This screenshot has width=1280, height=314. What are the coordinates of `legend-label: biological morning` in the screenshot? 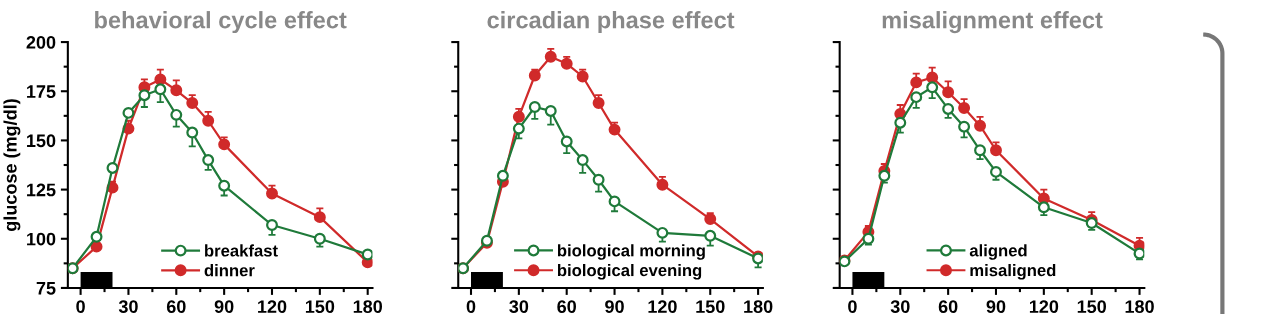 It's located at (631, 252).